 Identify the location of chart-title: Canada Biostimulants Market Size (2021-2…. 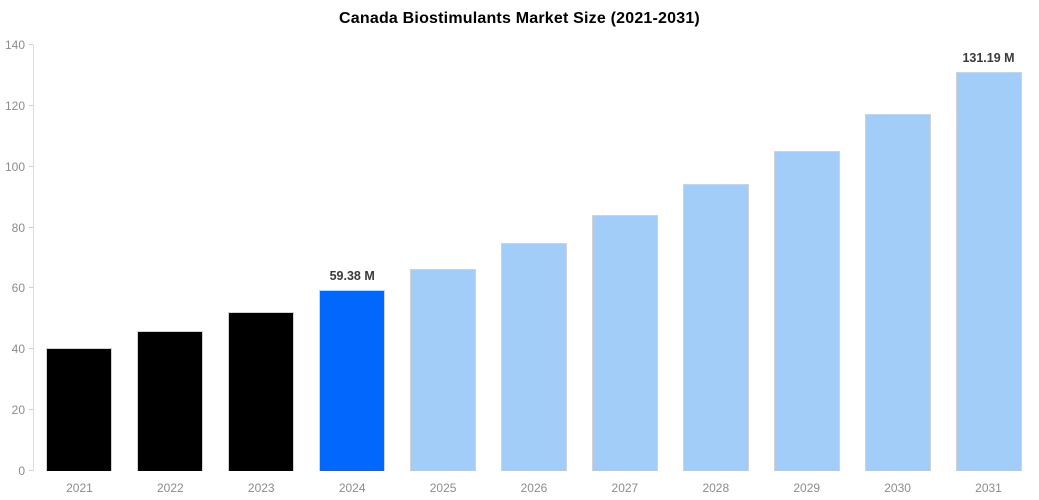
(519, 18).